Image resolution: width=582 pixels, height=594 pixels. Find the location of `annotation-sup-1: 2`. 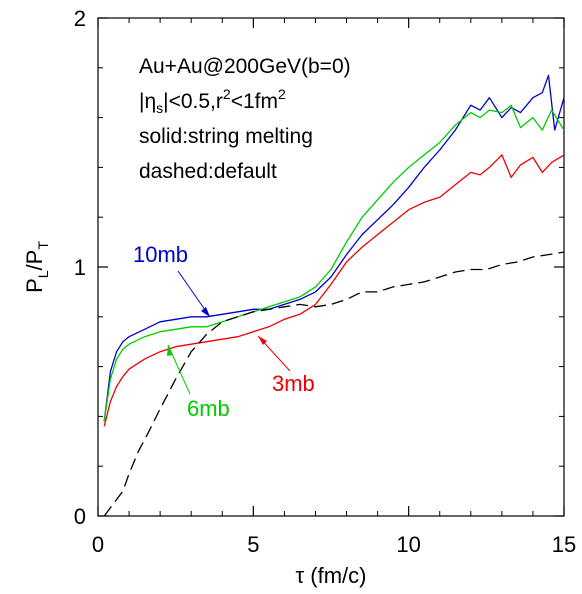

annotation-sup-1: 2 is located at coordinates (227, 94).